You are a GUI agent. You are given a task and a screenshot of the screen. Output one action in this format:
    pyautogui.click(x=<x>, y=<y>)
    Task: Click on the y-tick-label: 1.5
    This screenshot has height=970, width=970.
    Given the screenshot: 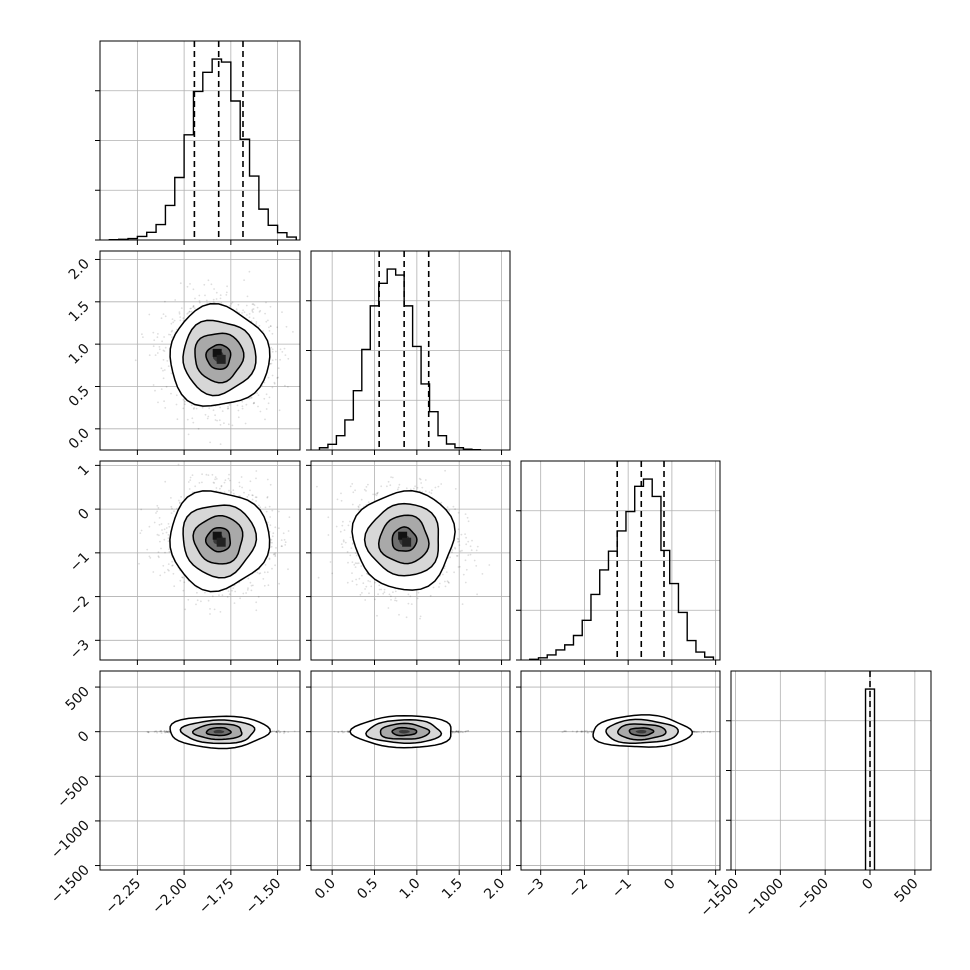 What is the action you would take?
    pyautogui.click(x=79, y=311)
    